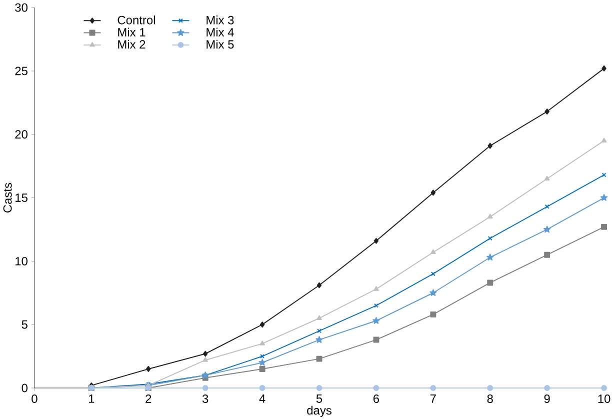  I want to click on x-tick-label: 1, so click(91, 398).